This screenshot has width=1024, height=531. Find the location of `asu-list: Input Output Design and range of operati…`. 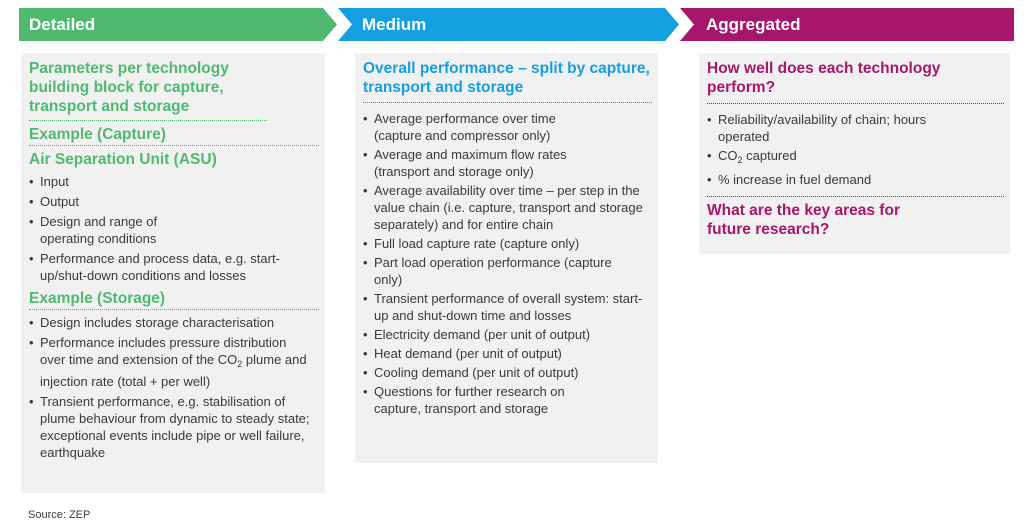

asu-list: Input Output Design and range of operati… is located at coordinates (174, 228).